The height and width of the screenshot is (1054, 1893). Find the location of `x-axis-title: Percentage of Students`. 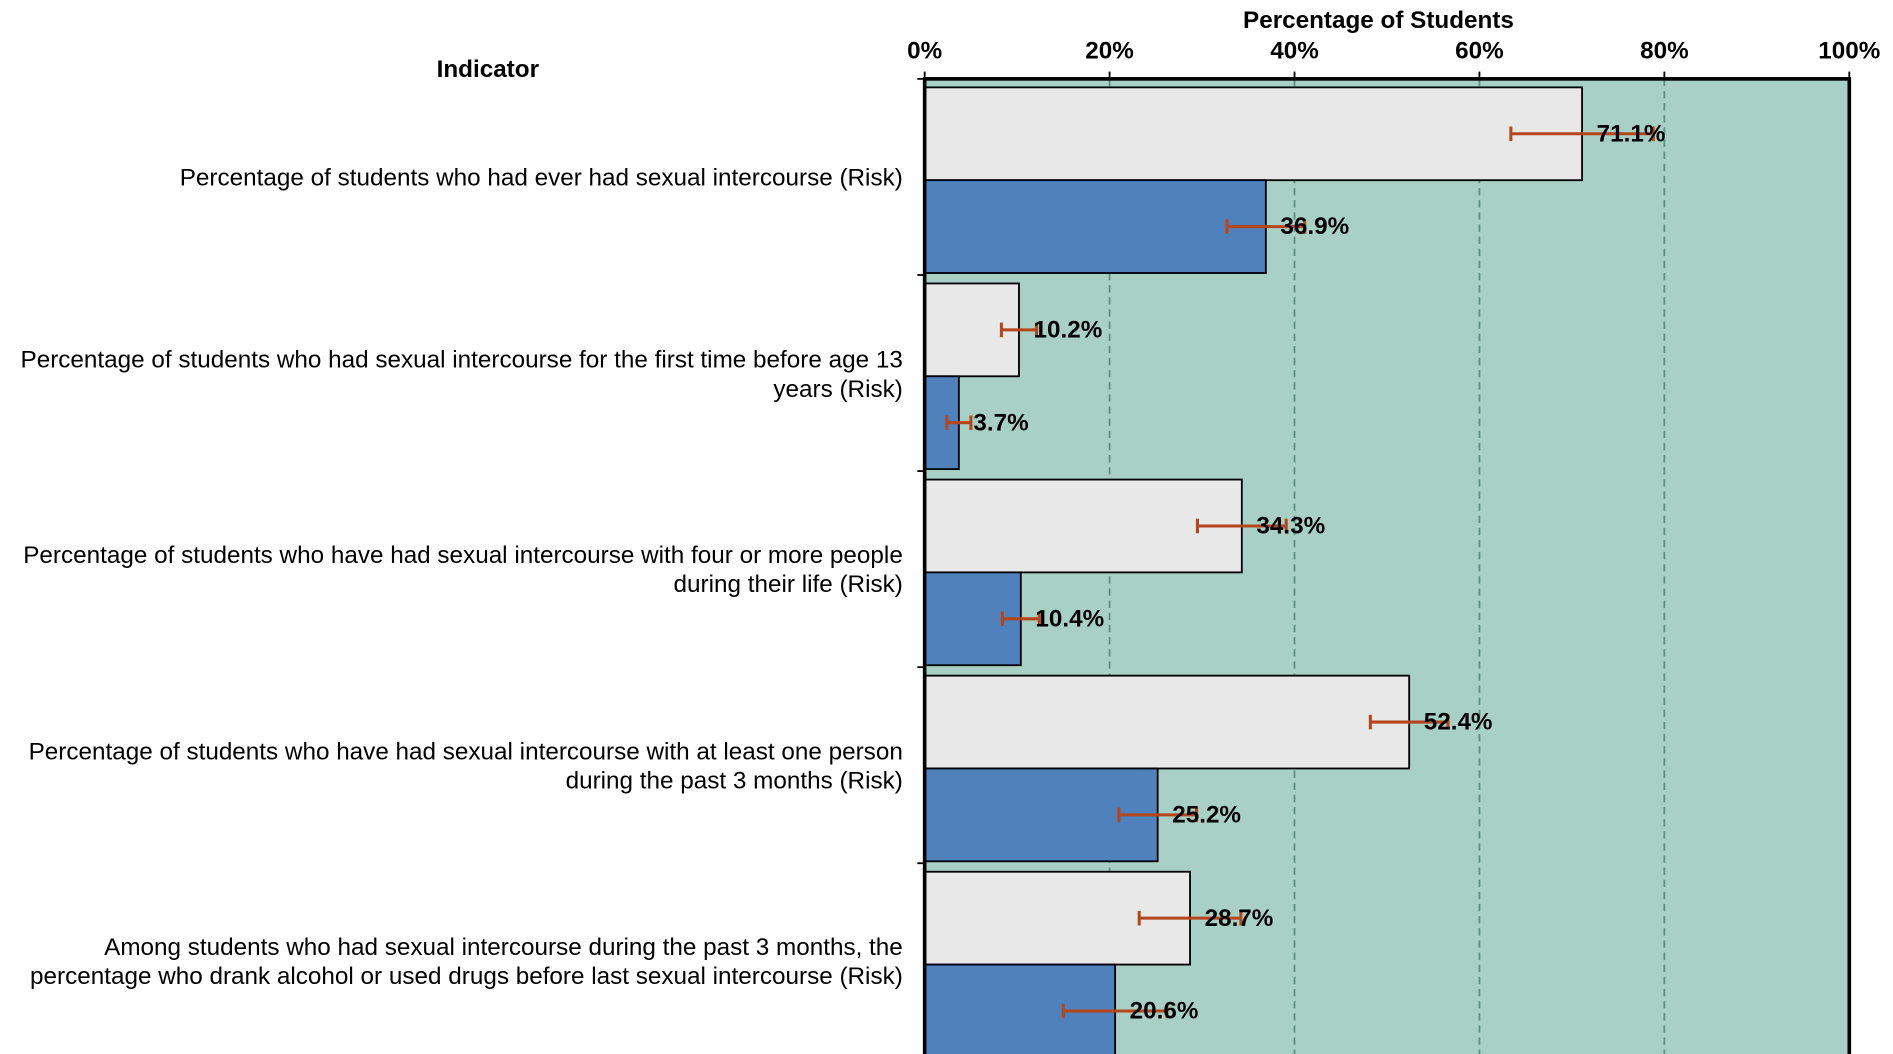

x-axis-title: Percentage of Students is located at coordinates (1378, 20).